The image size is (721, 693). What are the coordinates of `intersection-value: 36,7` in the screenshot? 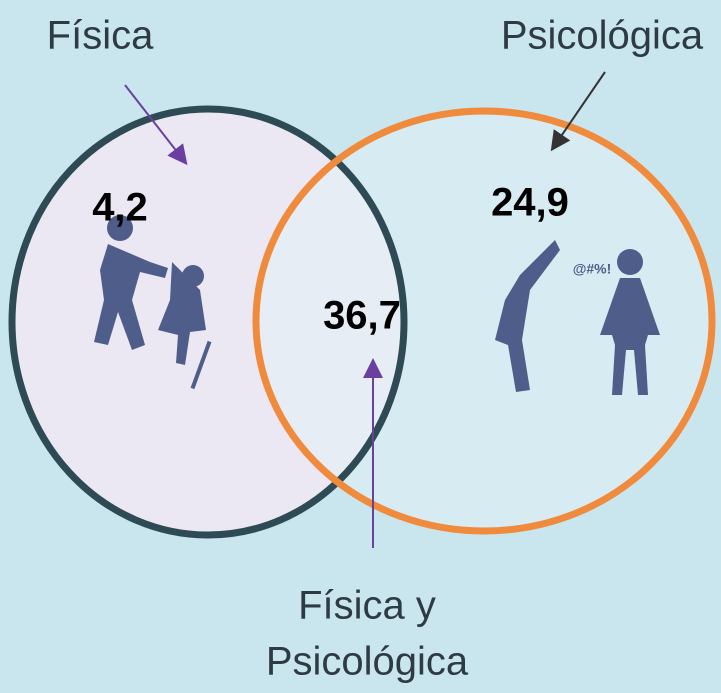 It's located at (362, 316).